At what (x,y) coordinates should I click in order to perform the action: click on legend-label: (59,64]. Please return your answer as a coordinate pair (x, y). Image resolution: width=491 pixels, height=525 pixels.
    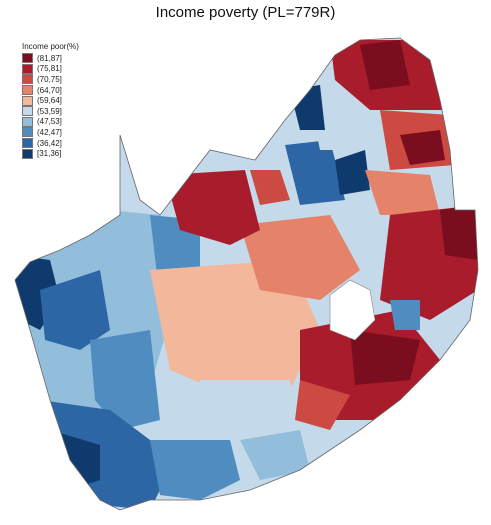
    Looking at the image, I should click on (49, 101).